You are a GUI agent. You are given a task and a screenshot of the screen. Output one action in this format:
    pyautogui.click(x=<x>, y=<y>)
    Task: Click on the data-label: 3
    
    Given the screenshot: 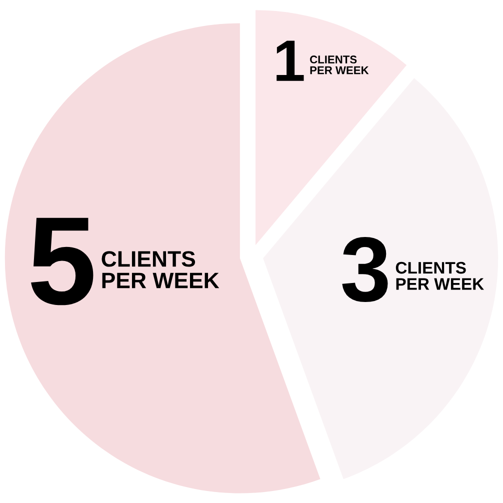 What is the action you would take?
    pyautogui.click(x=365, y=269)
    